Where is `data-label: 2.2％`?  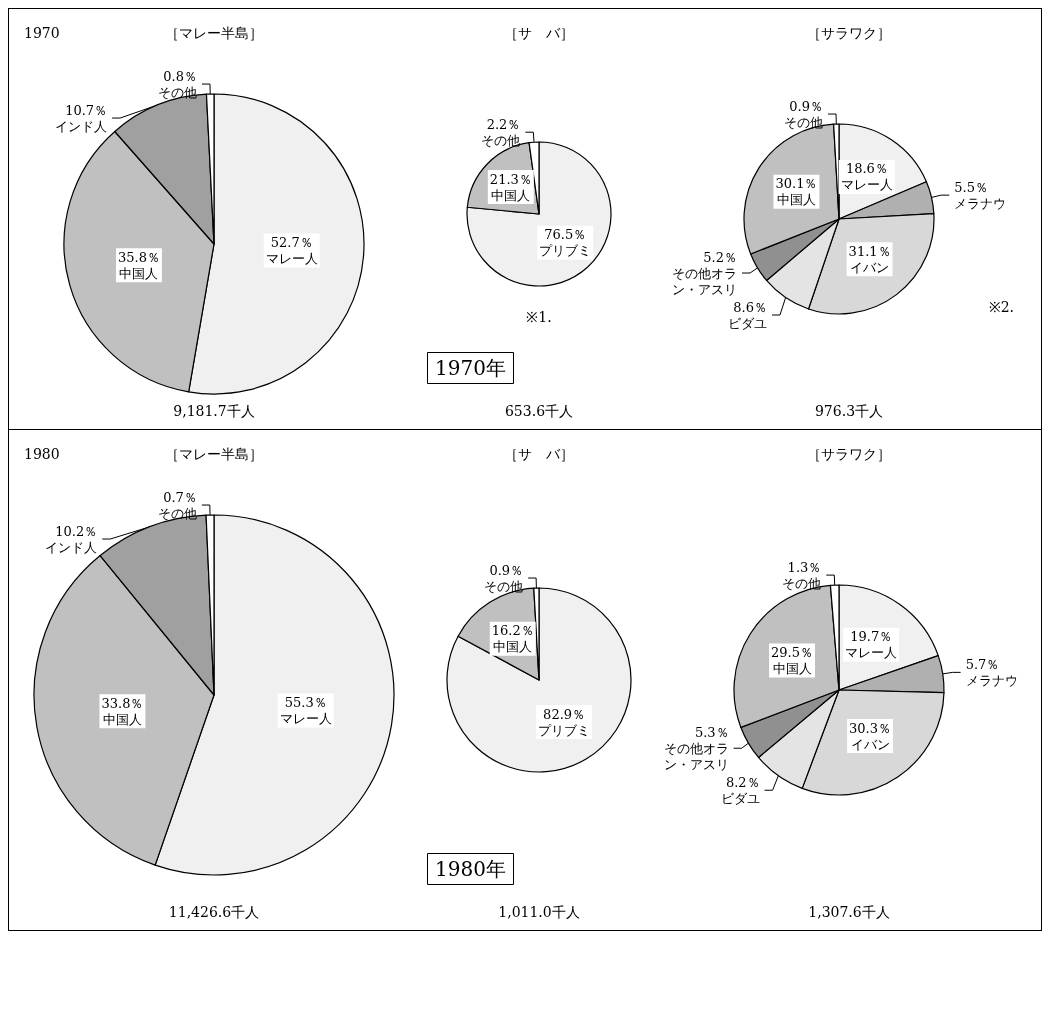
data-label: 2.2％ is located at coordinates (503, 124).